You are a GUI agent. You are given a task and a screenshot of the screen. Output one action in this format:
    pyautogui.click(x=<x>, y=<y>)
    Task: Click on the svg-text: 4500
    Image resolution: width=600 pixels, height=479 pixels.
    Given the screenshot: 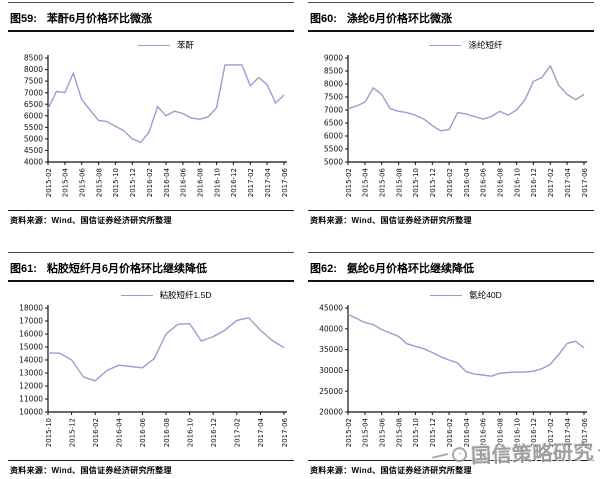 What is the action you would take?
    pyautogui.click(x=33, y=150)
    